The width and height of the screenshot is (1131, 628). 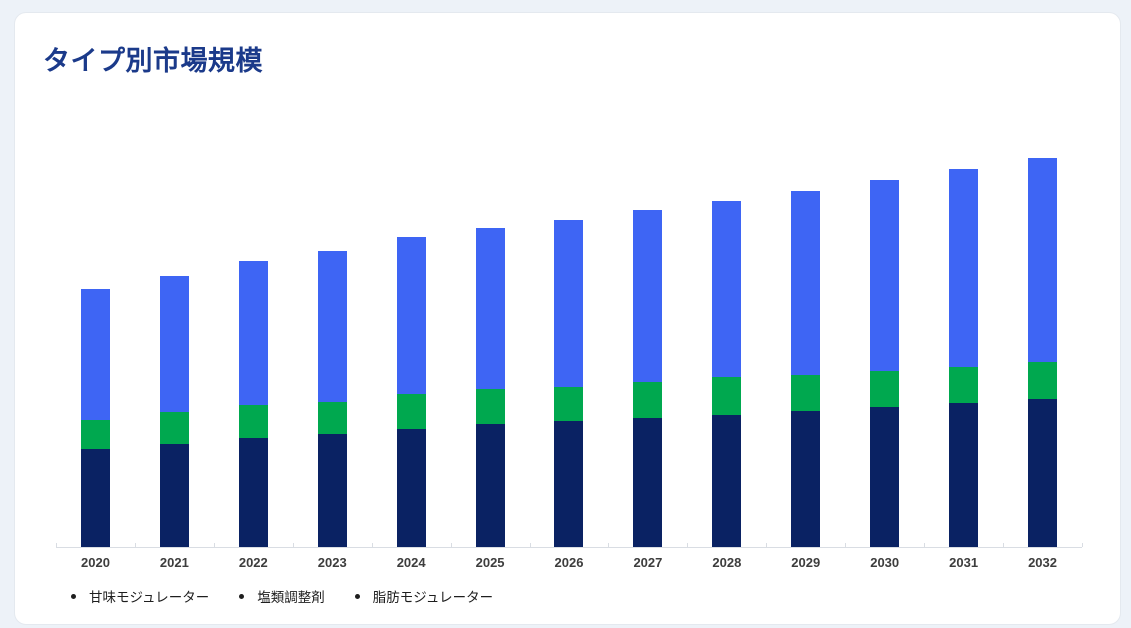 I want to click on bar-slot-2026, so click(x=569, y=280).